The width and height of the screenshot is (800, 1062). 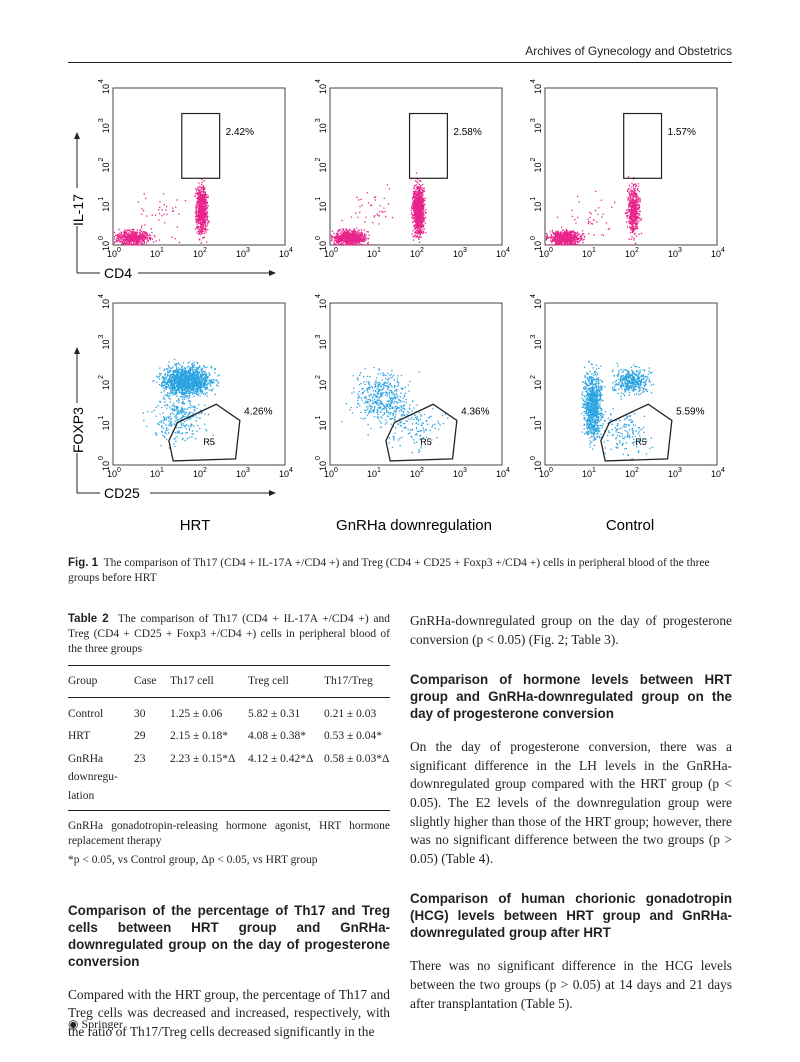 I want to click on table-cell: Control, so click(x=86, y=713).